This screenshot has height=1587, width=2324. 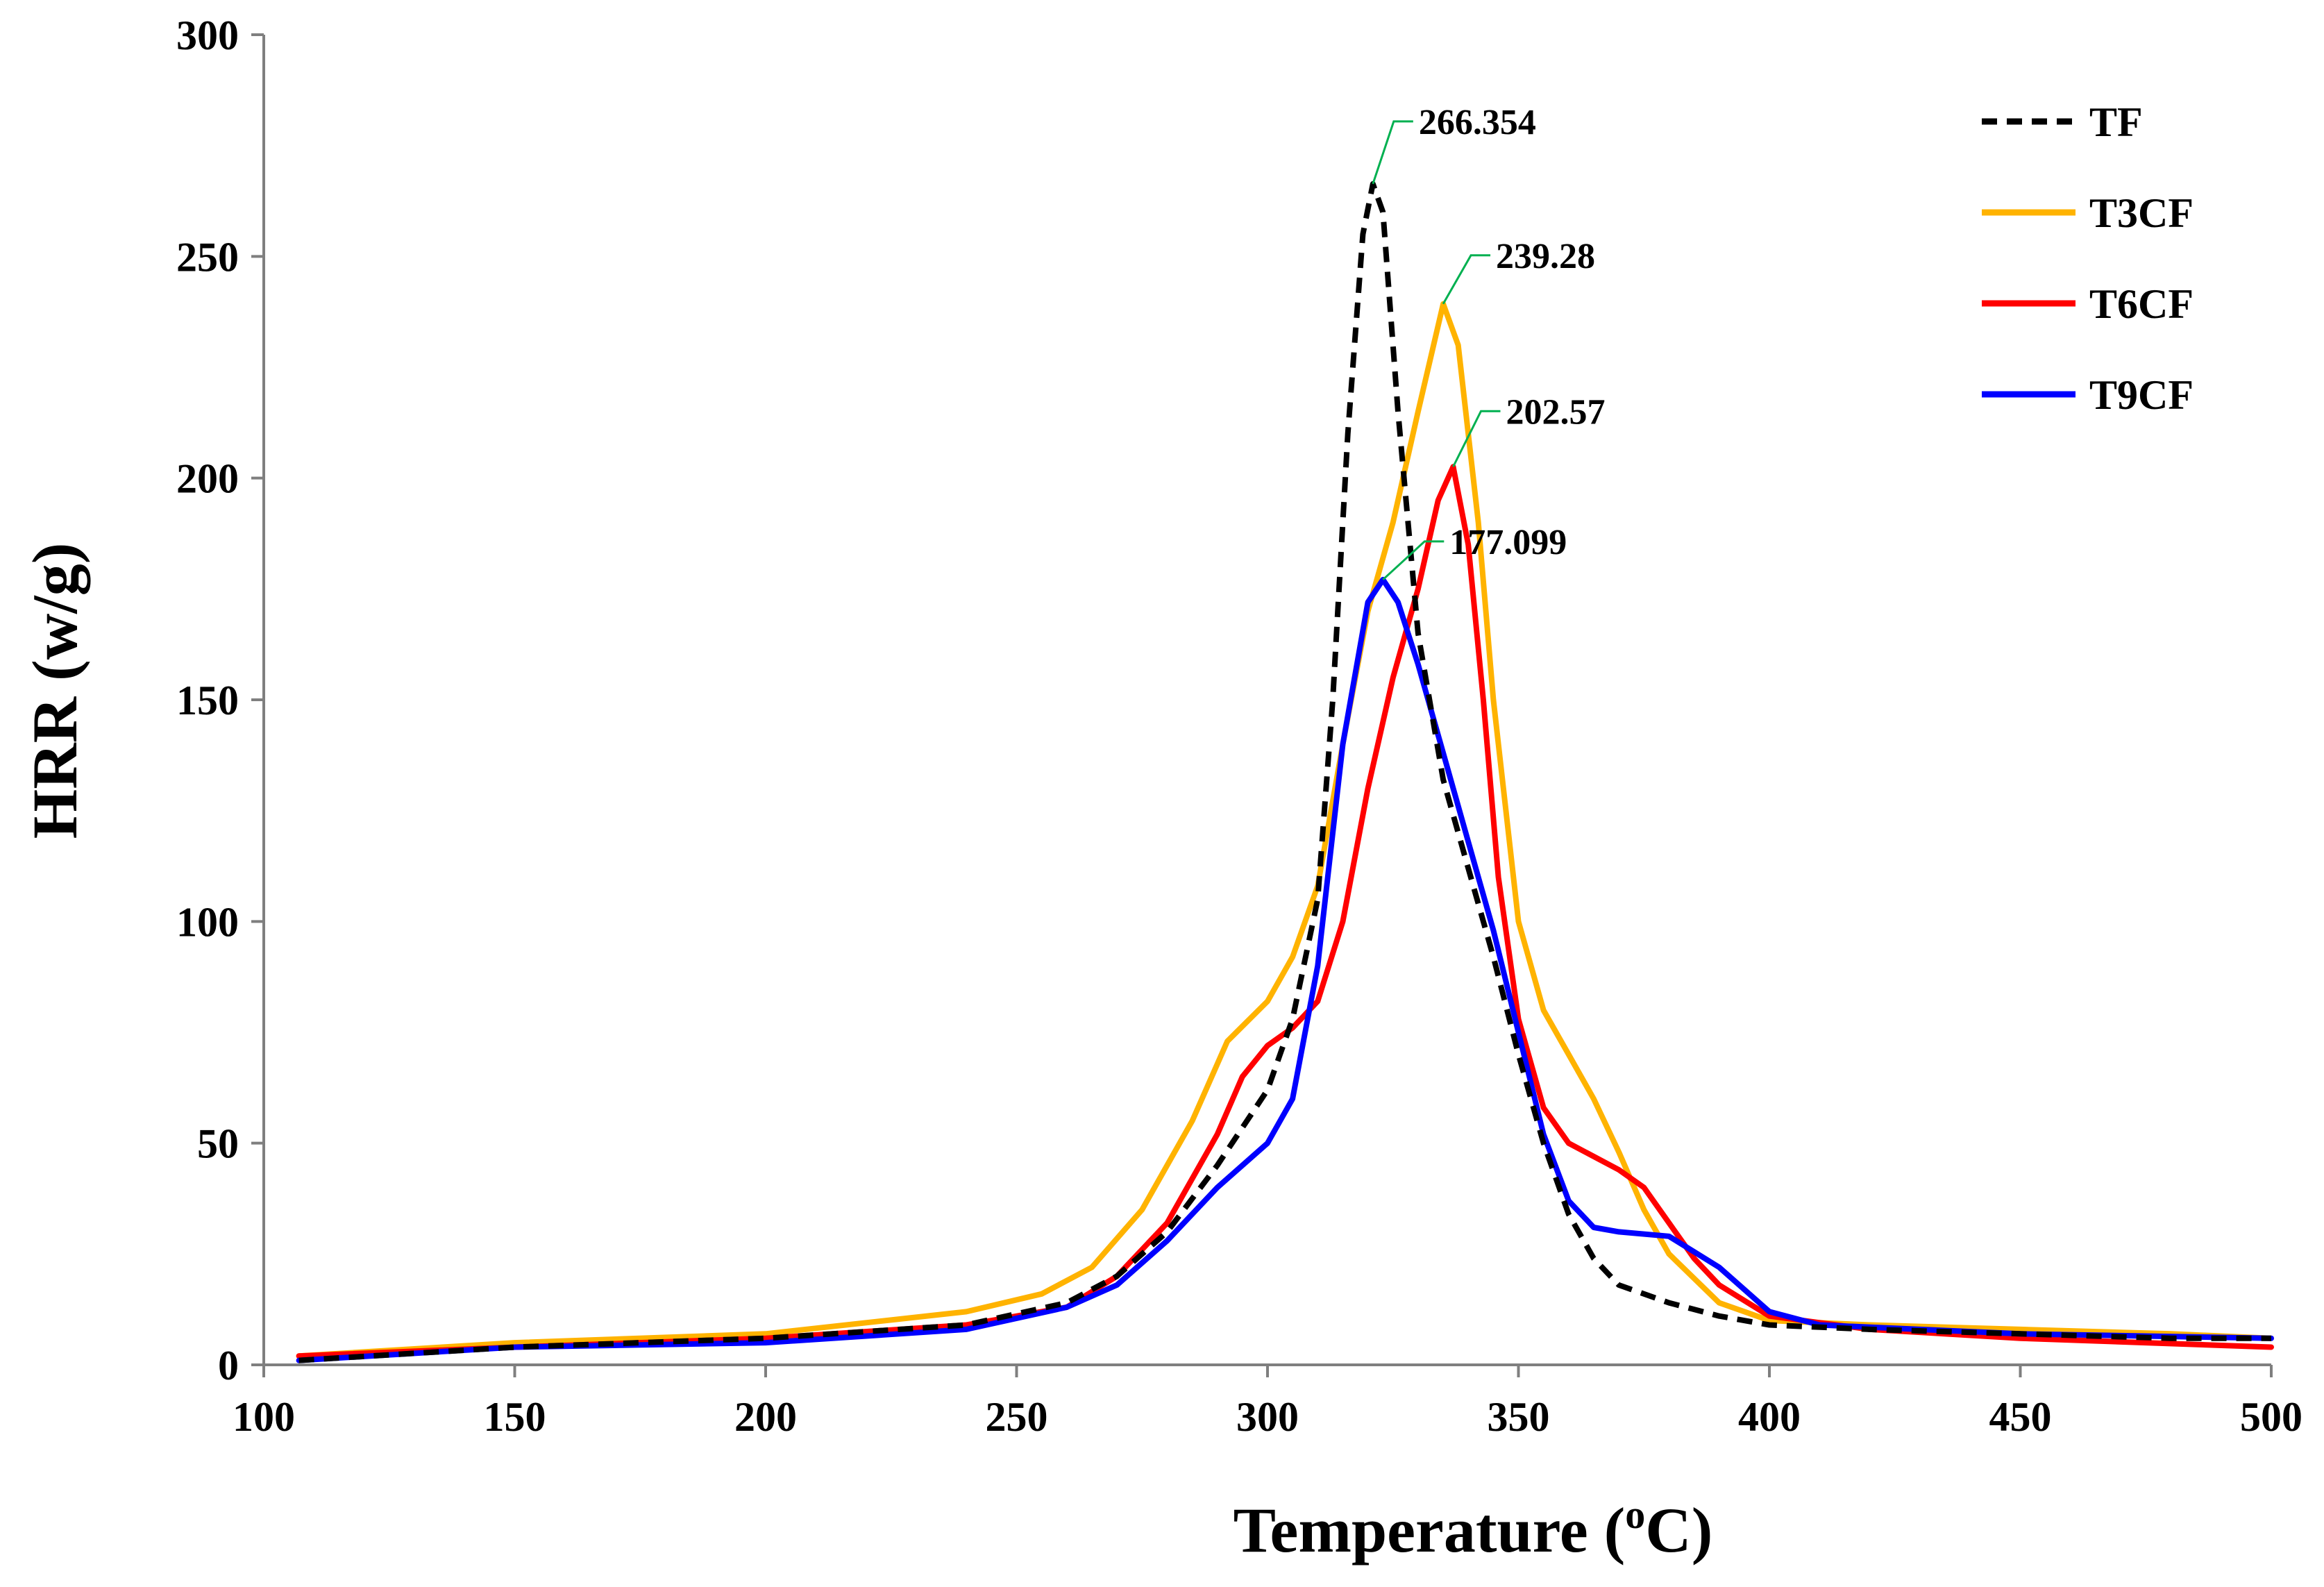 What do you see at coordinates (1466, 279) in the screenshot?
I see `annotation-leader-t3cf` at bounding box center [1466, 279].